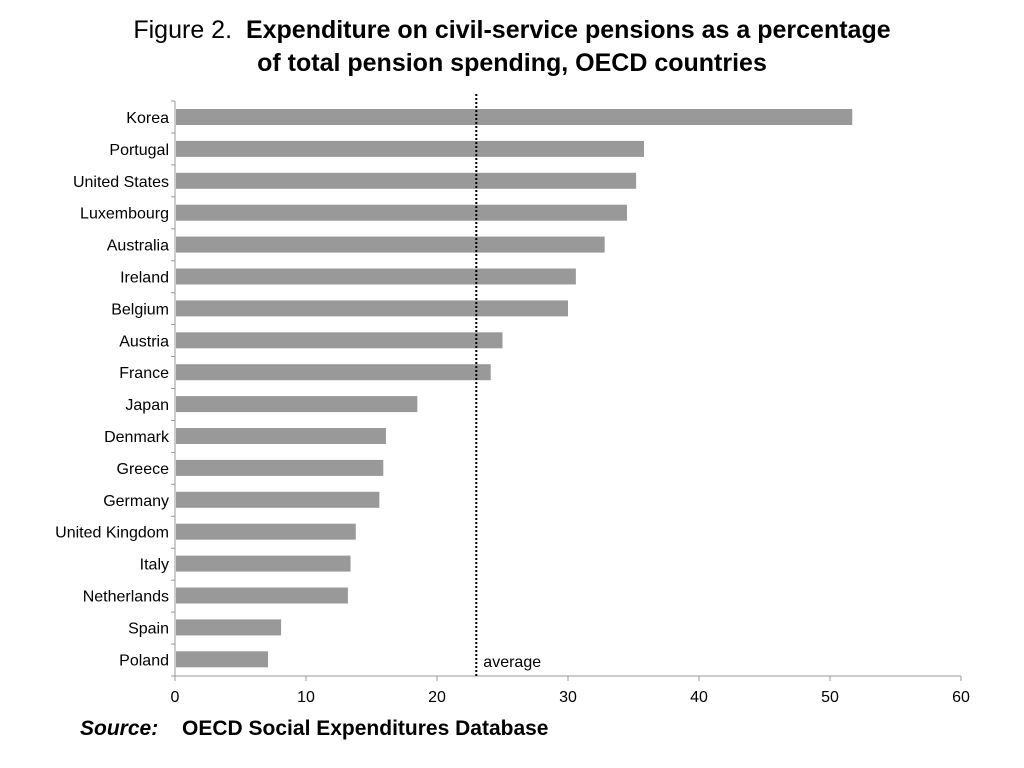  What do you see at coordinates (144, 373) in the screenshot?
I see `category-label: France` at bounding box center [144, 373].